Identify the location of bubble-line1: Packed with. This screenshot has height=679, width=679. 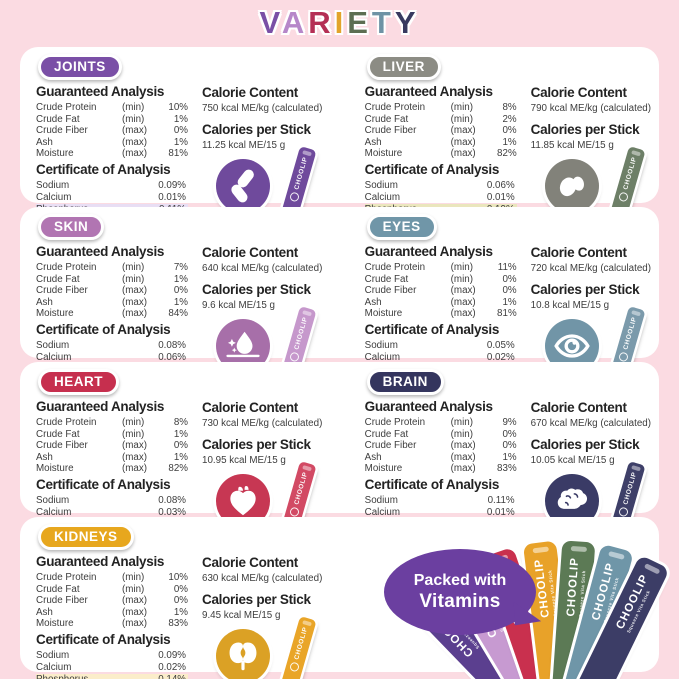
(460, 580).